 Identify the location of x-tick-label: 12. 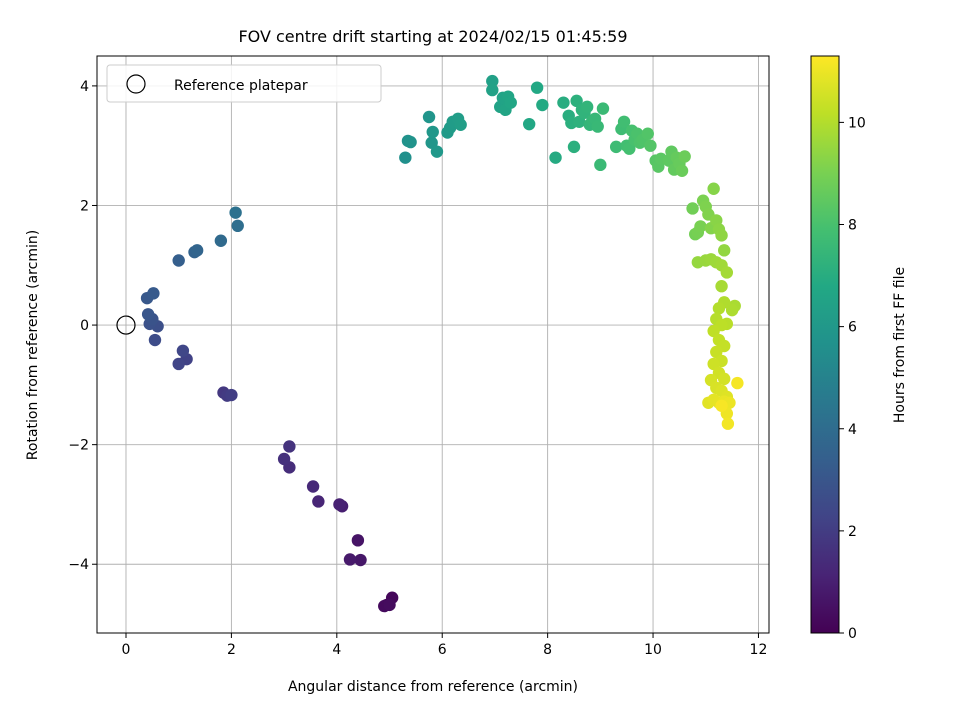
(759, 650).